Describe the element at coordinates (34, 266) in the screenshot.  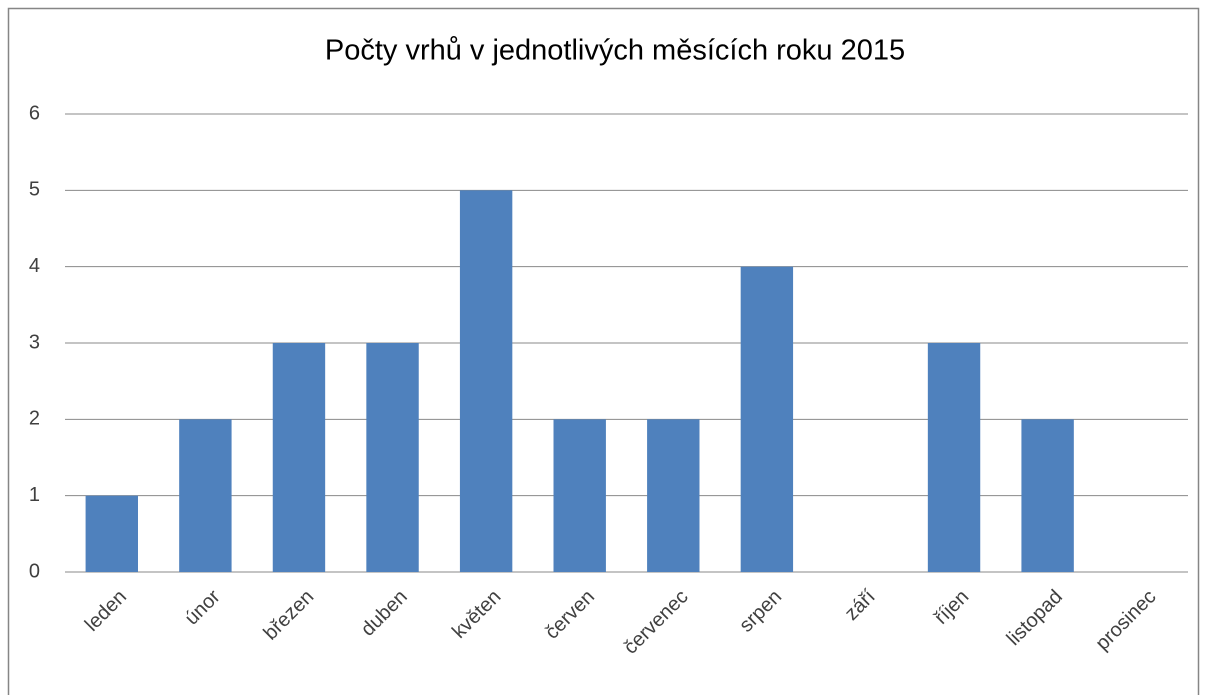
I see `y-tick-label: 4` at that location.